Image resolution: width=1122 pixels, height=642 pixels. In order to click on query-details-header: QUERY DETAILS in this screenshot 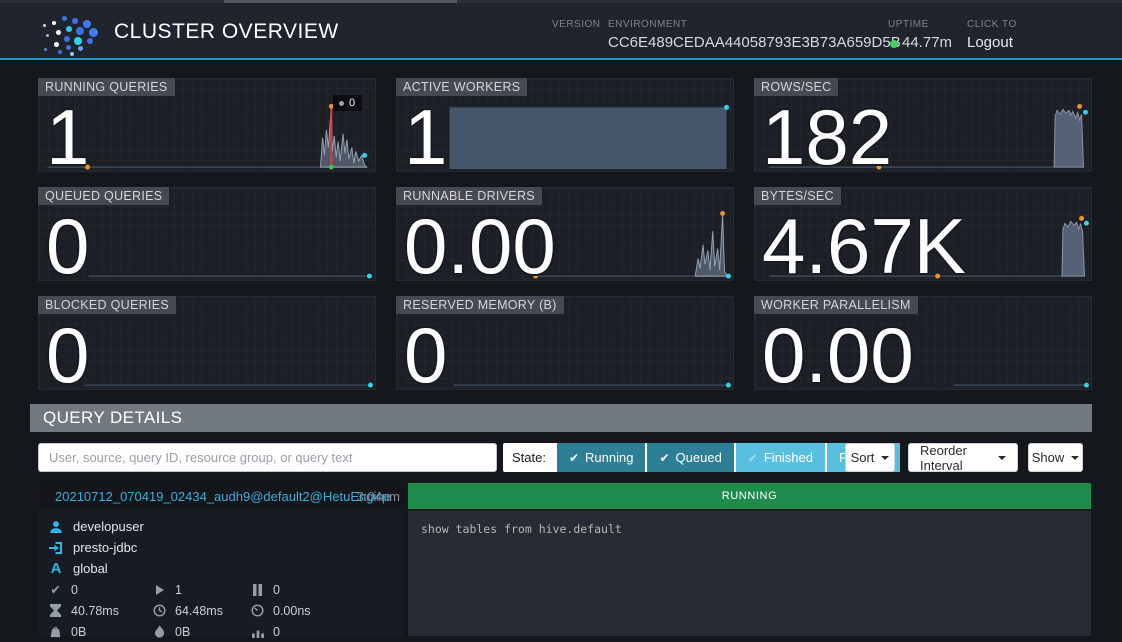, I will do `click(561, 418)`.